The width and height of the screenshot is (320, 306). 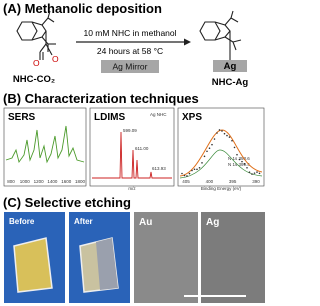 I want to click on x-tick-label: 1800, so click(x=80, y=181).